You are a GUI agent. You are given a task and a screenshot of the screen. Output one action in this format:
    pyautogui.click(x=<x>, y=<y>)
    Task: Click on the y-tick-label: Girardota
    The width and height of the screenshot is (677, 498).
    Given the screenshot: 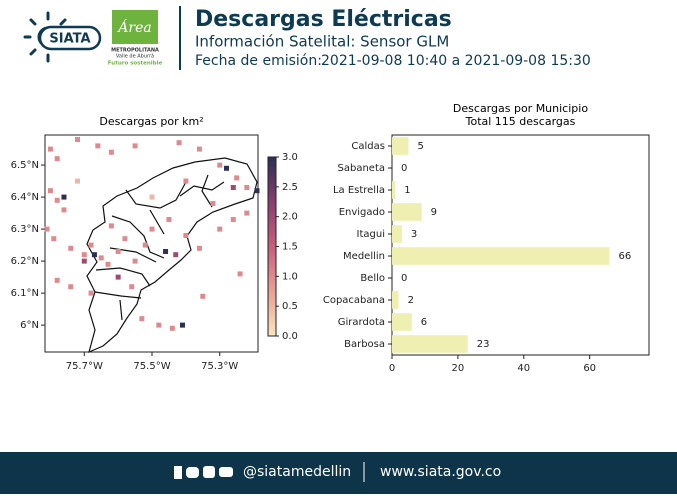 What is the action you would take?
    pyautogui.click(x=361, y=322)
    